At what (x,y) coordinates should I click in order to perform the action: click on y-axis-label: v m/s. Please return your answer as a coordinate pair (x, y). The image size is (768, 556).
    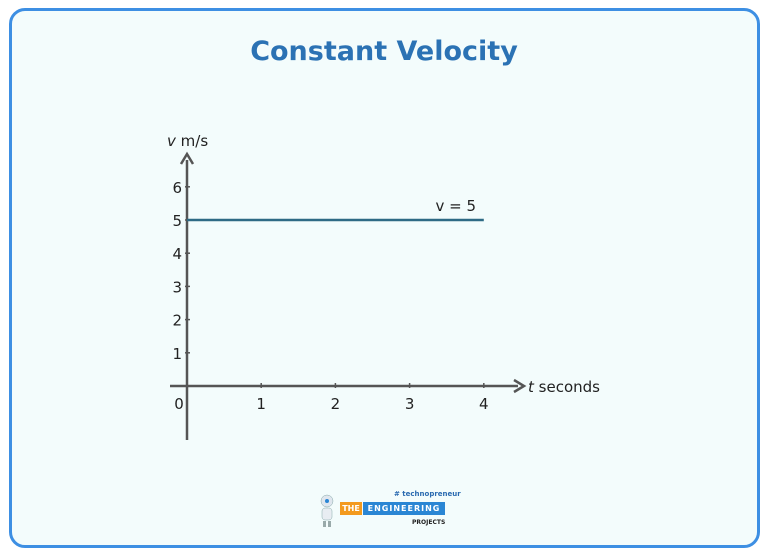
    Looking at the image, I should click on (187, 141).